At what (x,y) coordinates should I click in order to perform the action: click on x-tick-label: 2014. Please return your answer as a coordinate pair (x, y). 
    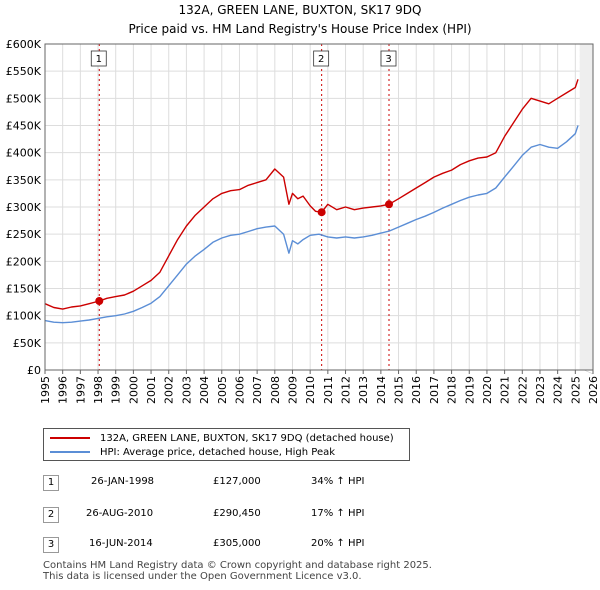
    Looking at the image, I should click on (381, 390).